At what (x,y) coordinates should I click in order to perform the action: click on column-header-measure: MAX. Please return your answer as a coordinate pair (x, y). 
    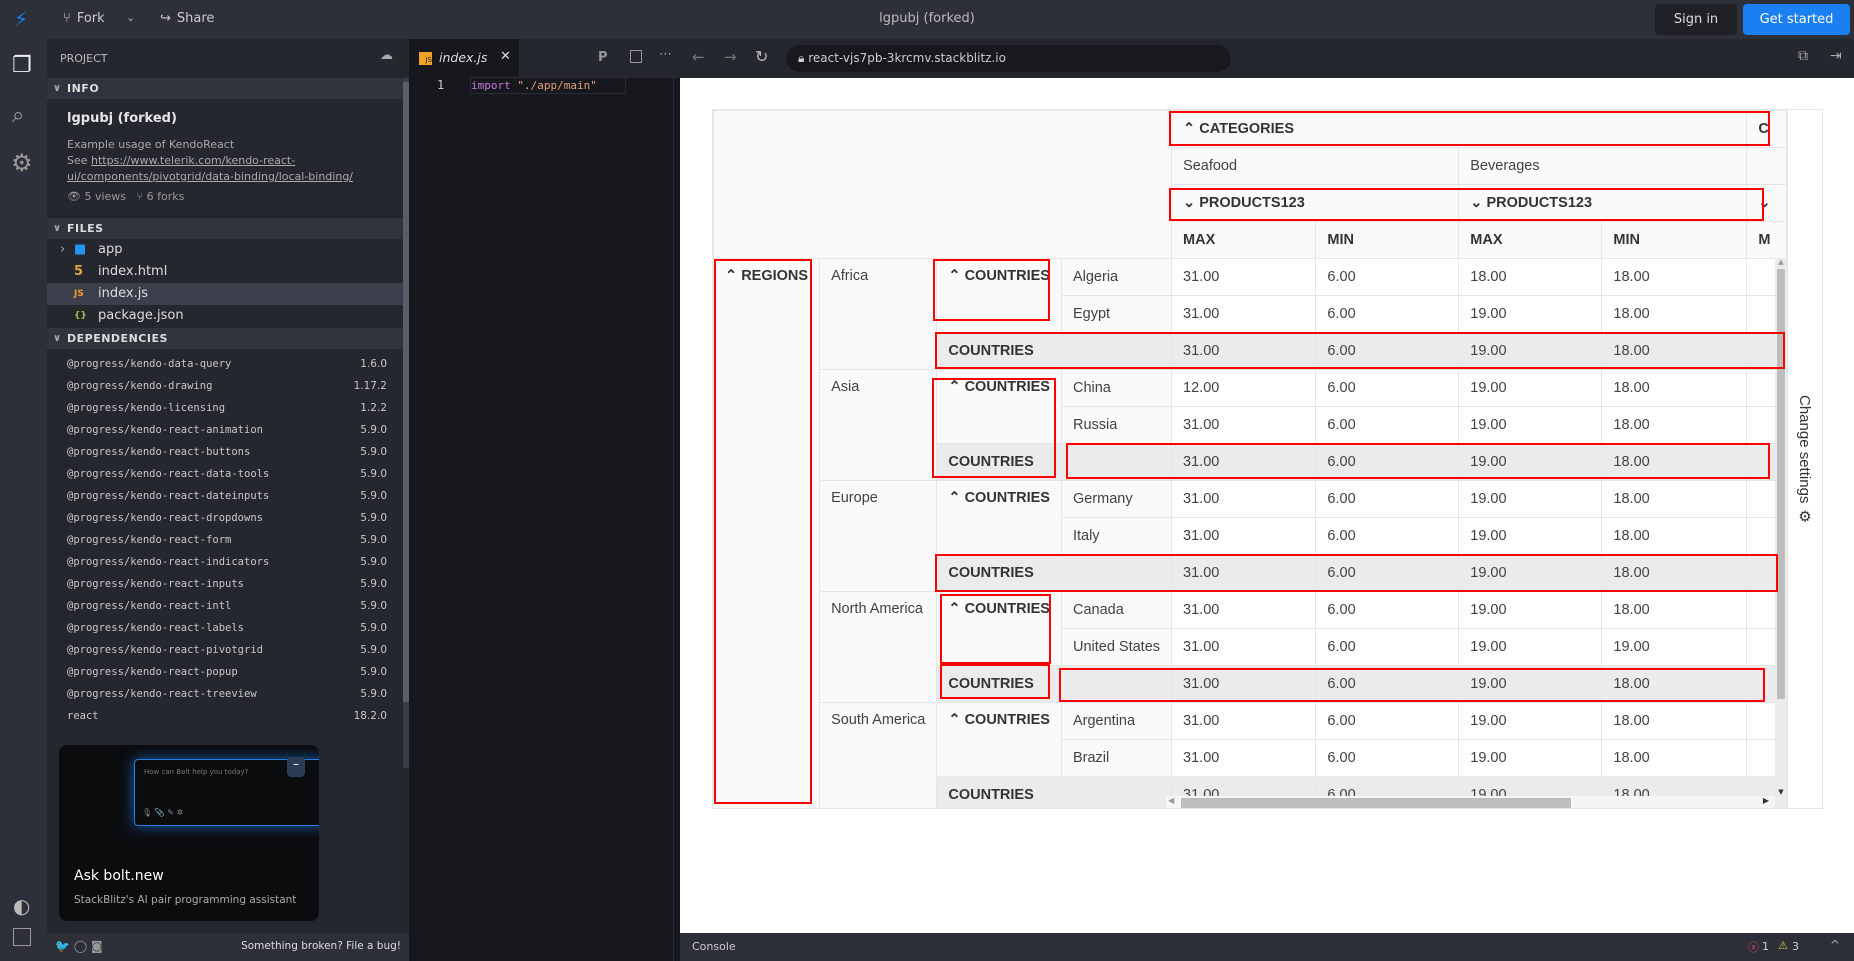
    Looking at the image, I should click on (1244, 240).